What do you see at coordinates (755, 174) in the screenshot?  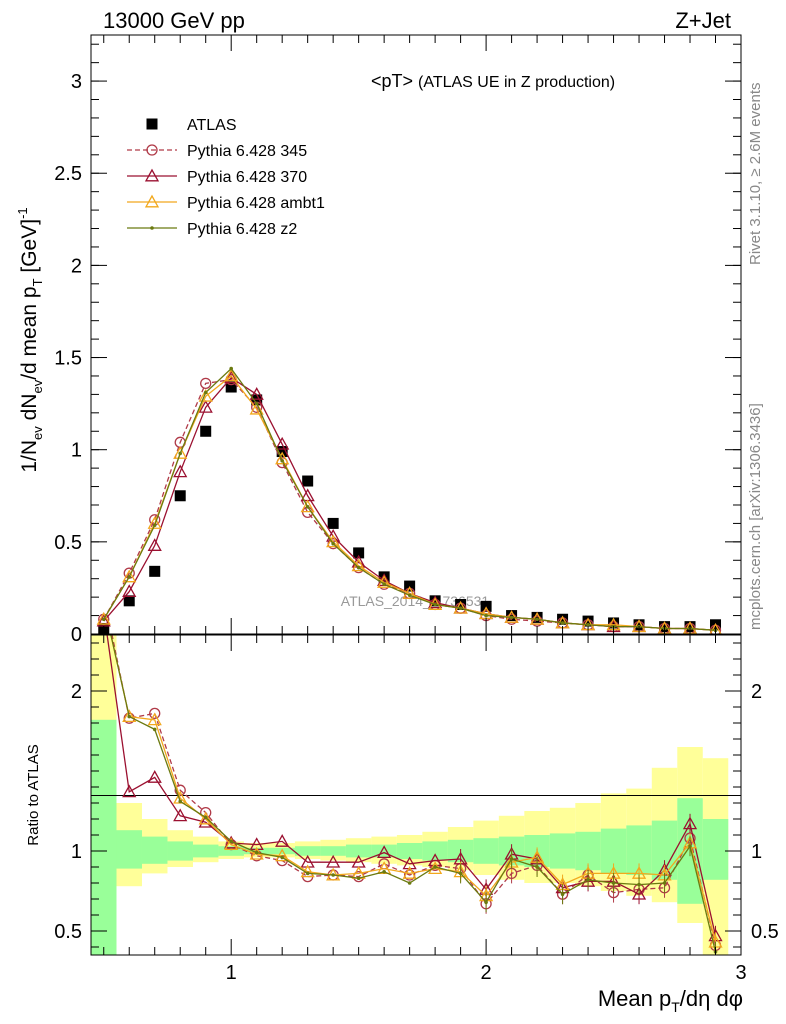 I see `side-text-rivet: Rivet 3.1.10, ≥ 2.6M events` at bounding box center [755, 174].